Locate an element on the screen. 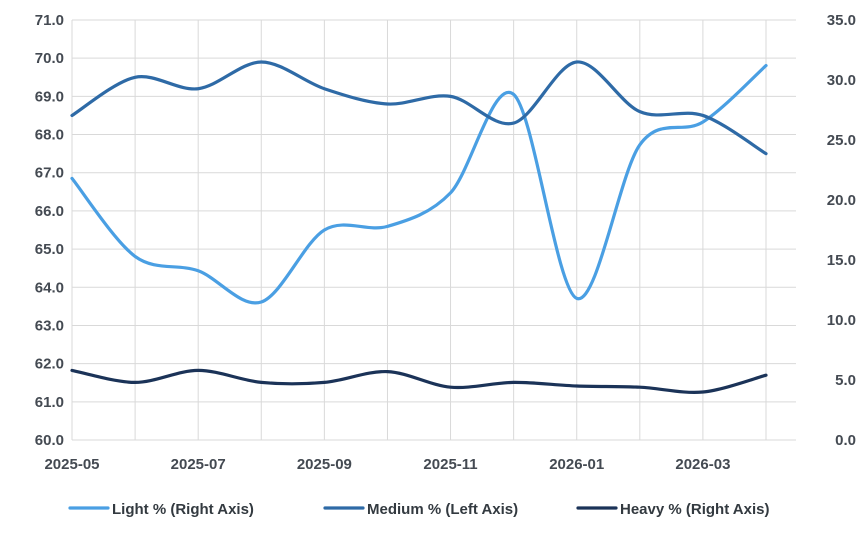 The height and width of the screenshot is (538, 868). x-axis-tick-label: 2025-05 is located at coordinates (71, 464).